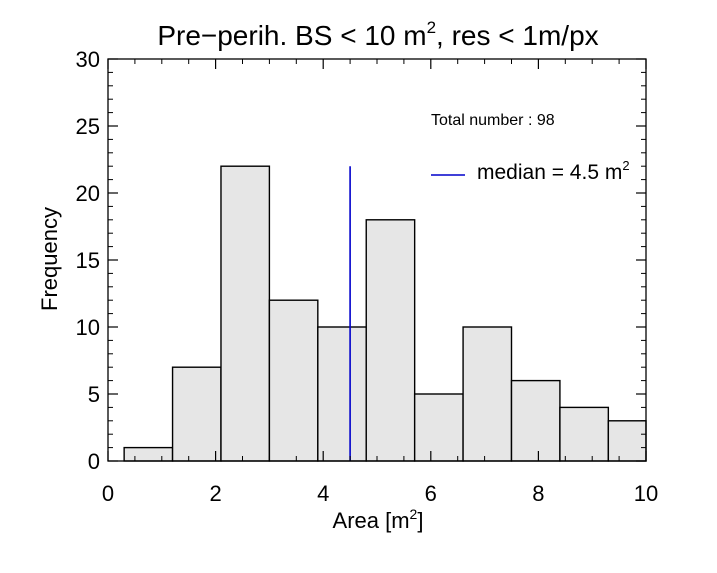  I want to click on chart-title: Pre−perih. BS < 10 m2, res < 1m/px, so click(377, 34).